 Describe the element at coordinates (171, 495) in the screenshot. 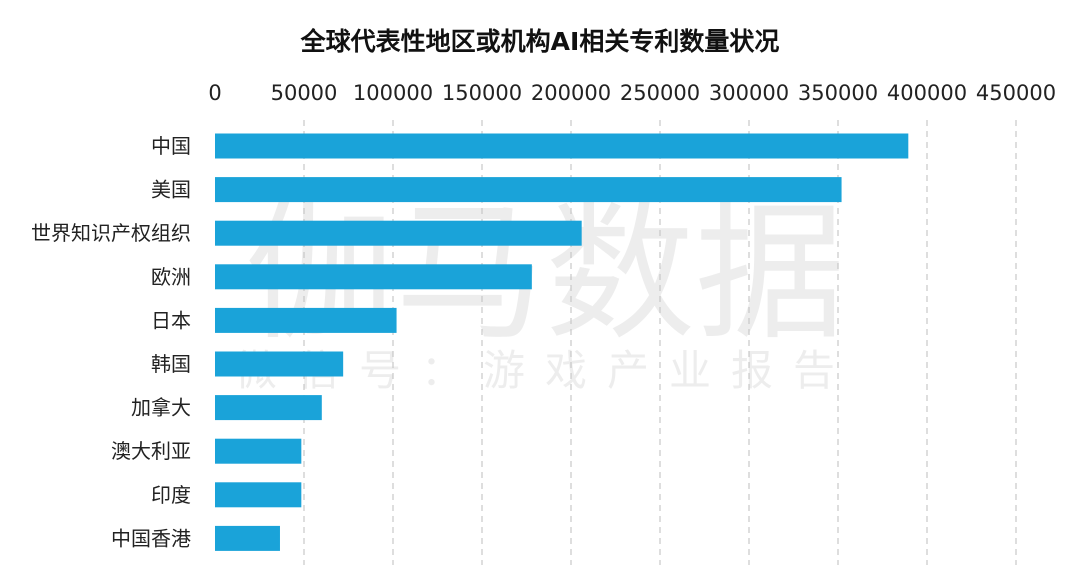

I see `category-label-8: 印度` at that location.